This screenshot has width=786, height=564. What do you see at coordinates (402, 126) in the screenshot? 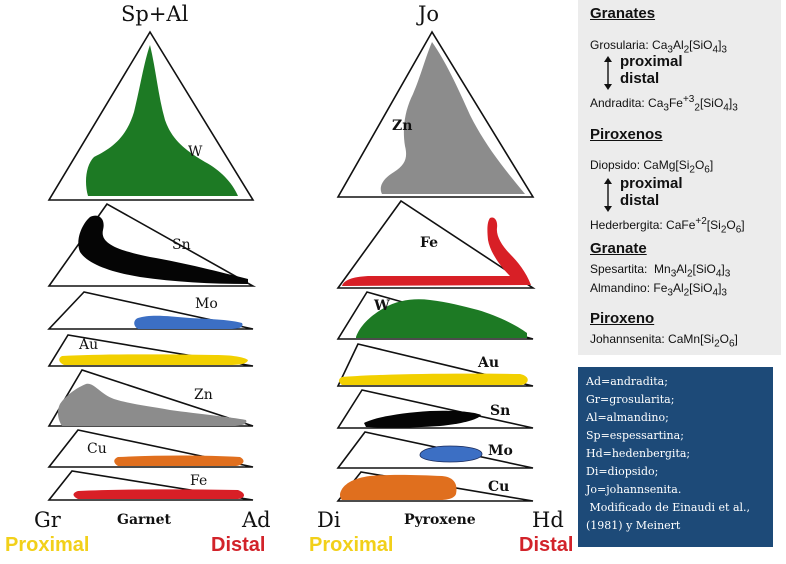
I see `label-pyroxene-zn: Zn` at bounding box center [402, 126].